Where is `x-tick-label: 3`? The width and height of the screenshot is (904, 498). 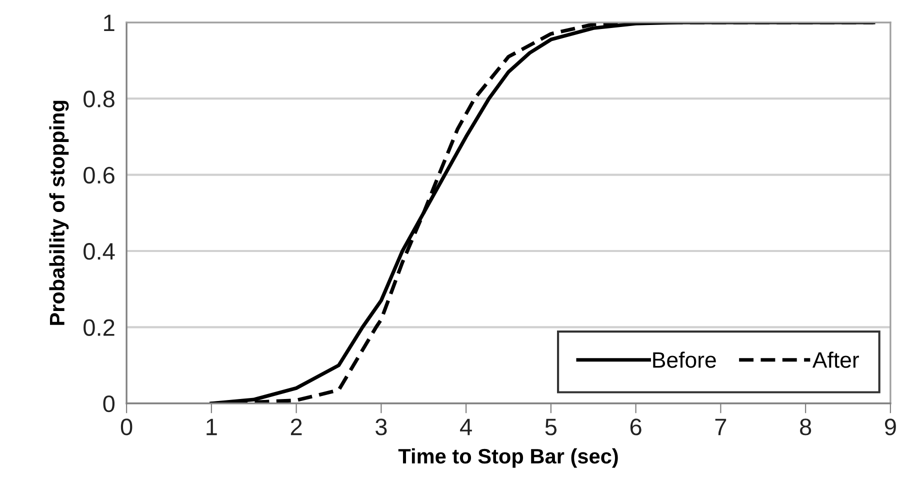
x-tick-label: 3 is located at coordinates (381, 427).